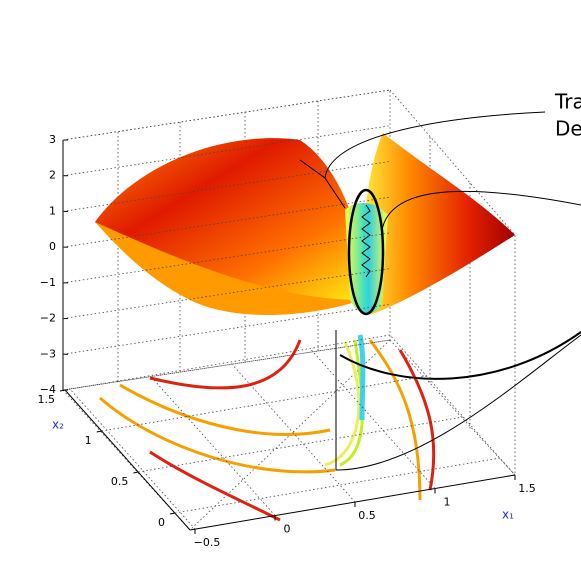 The image size is (581, 567). I want to click on x1-tick-label: 1, so click(447, 502).